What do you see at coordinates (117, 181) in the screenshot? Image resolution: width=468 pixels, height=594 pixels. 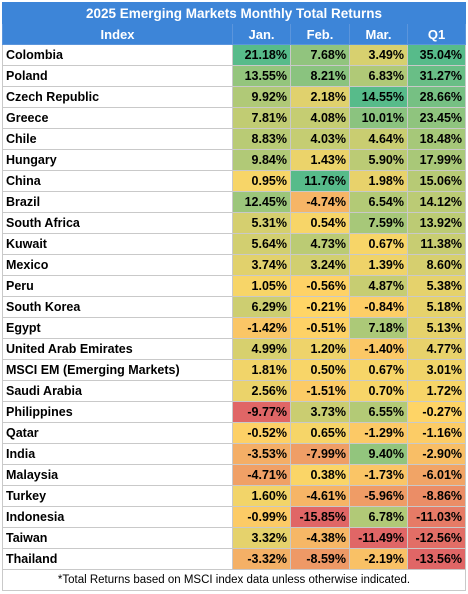 I see `row-label: China` at bounding box center [117, 181].